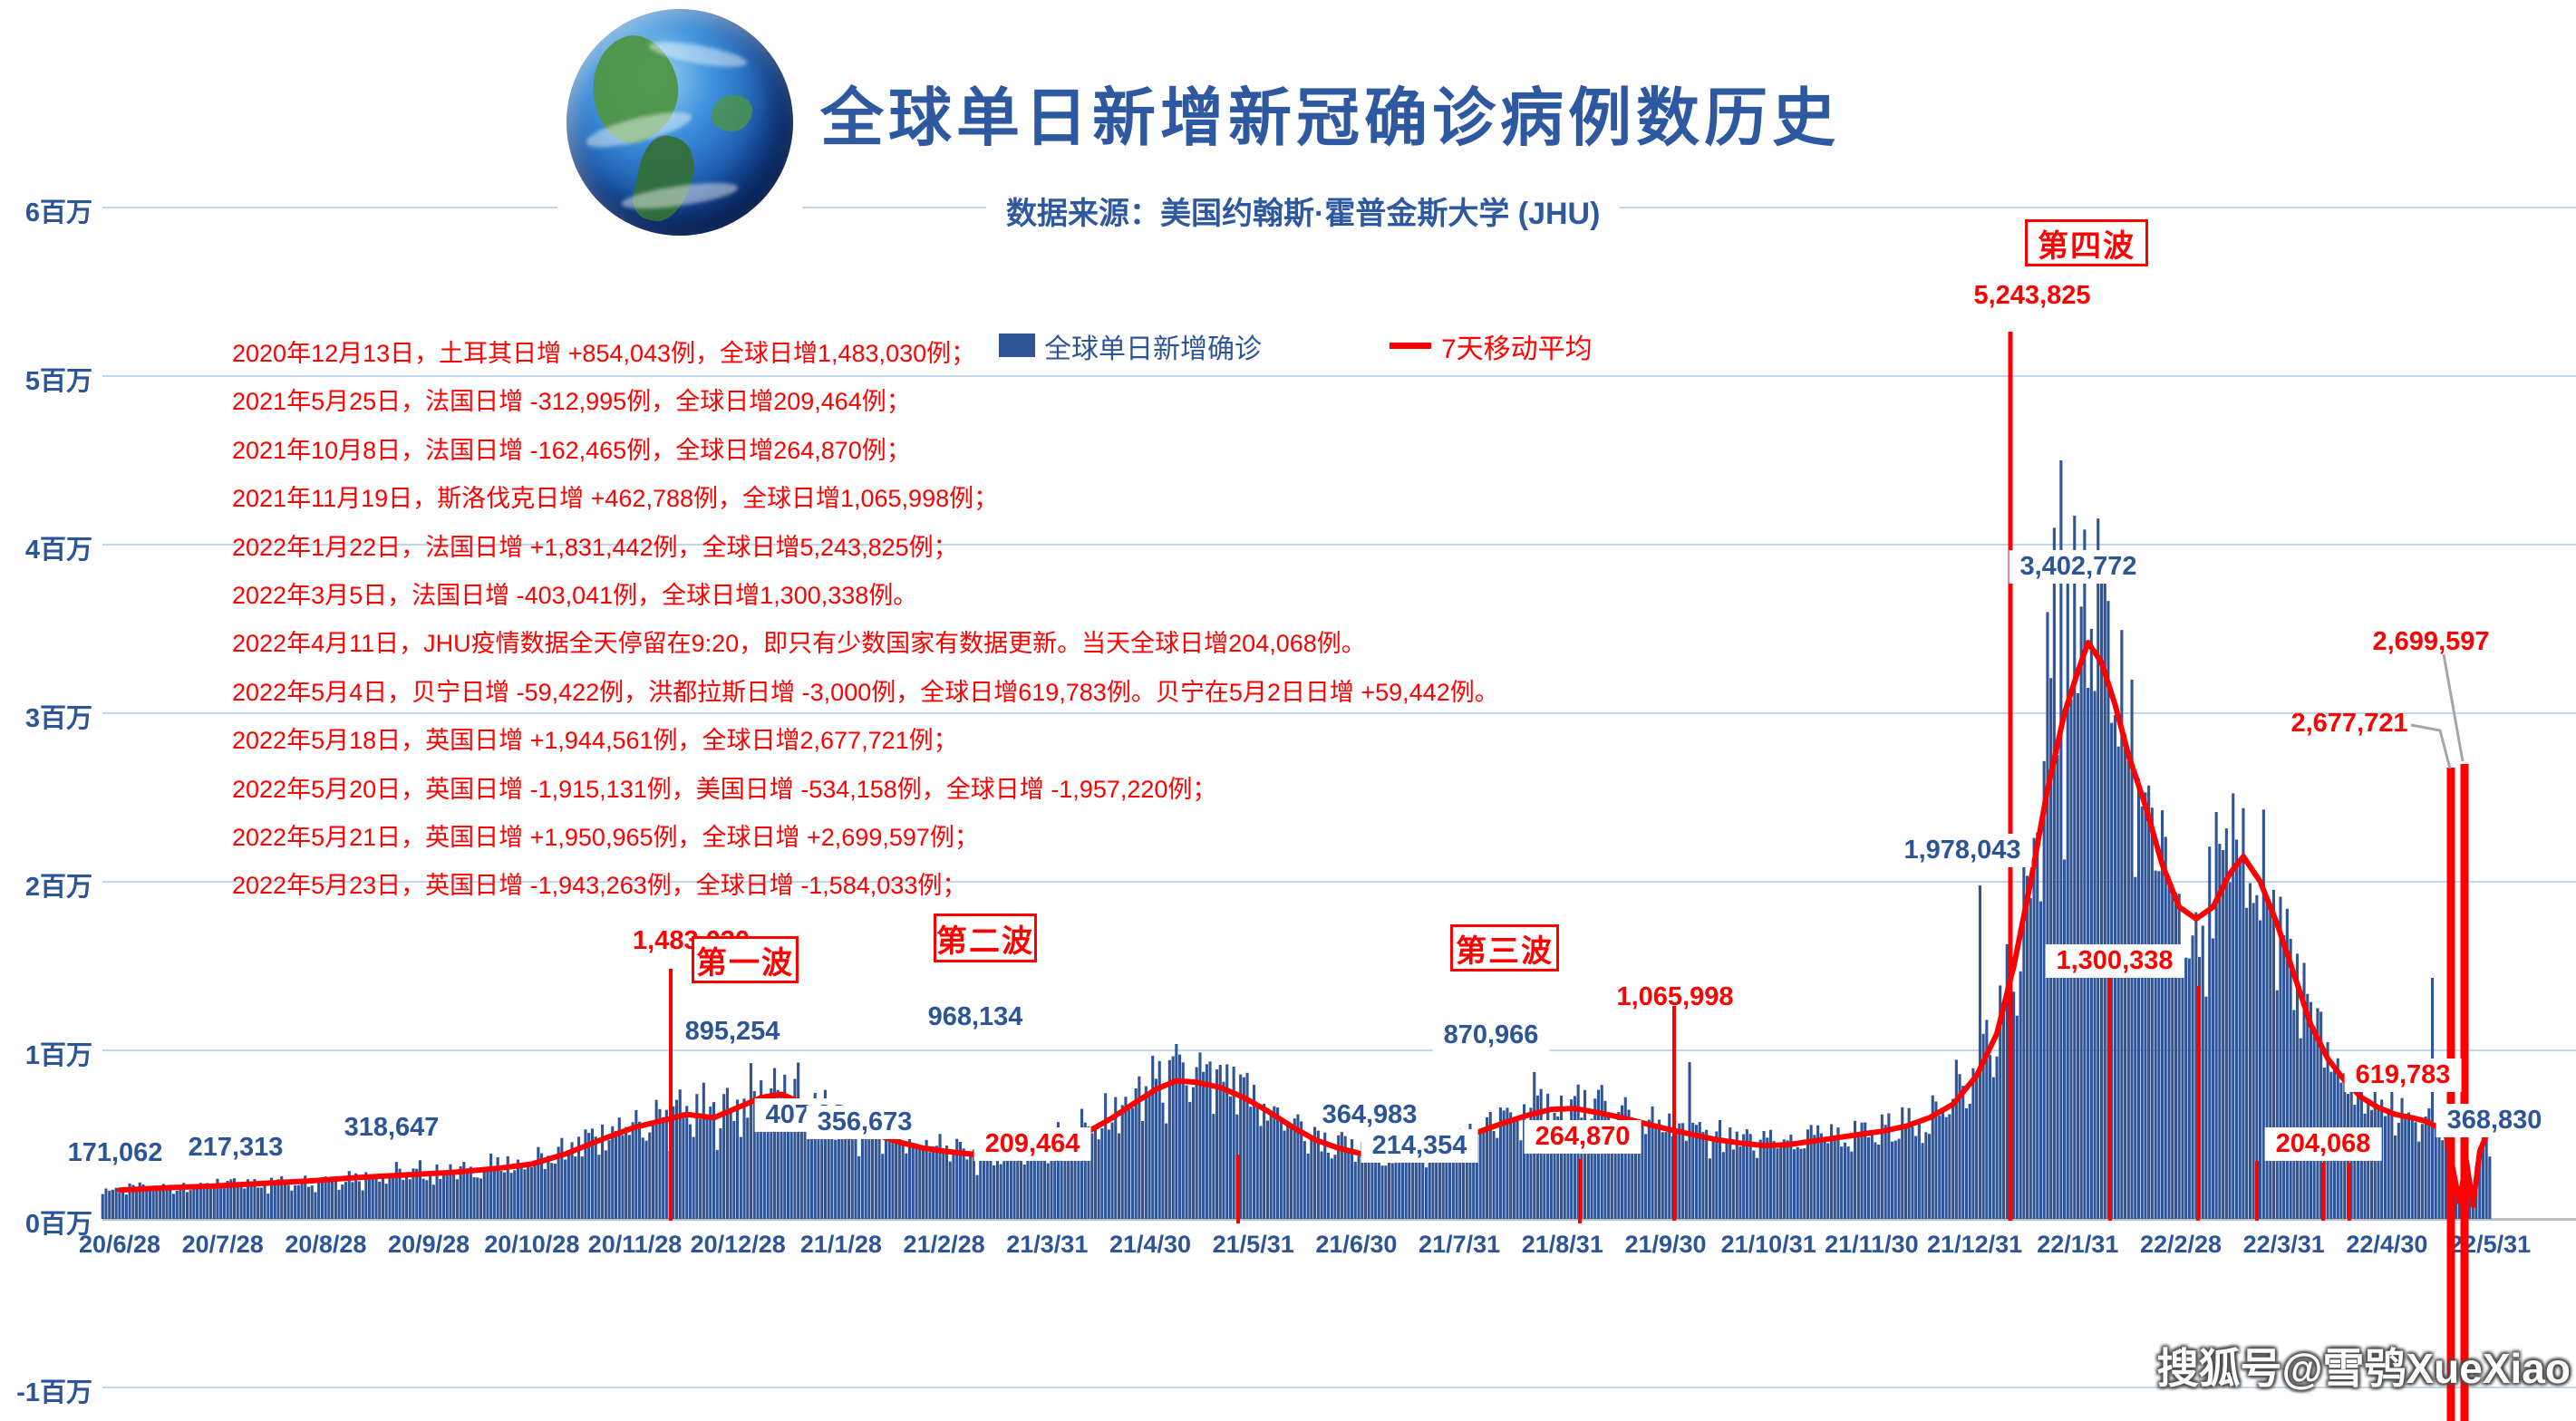  What do you see at coordinates (2323, 1144) in the screenshot?
I see `value-label: 204,068` at bounding box center [2323, 1144].